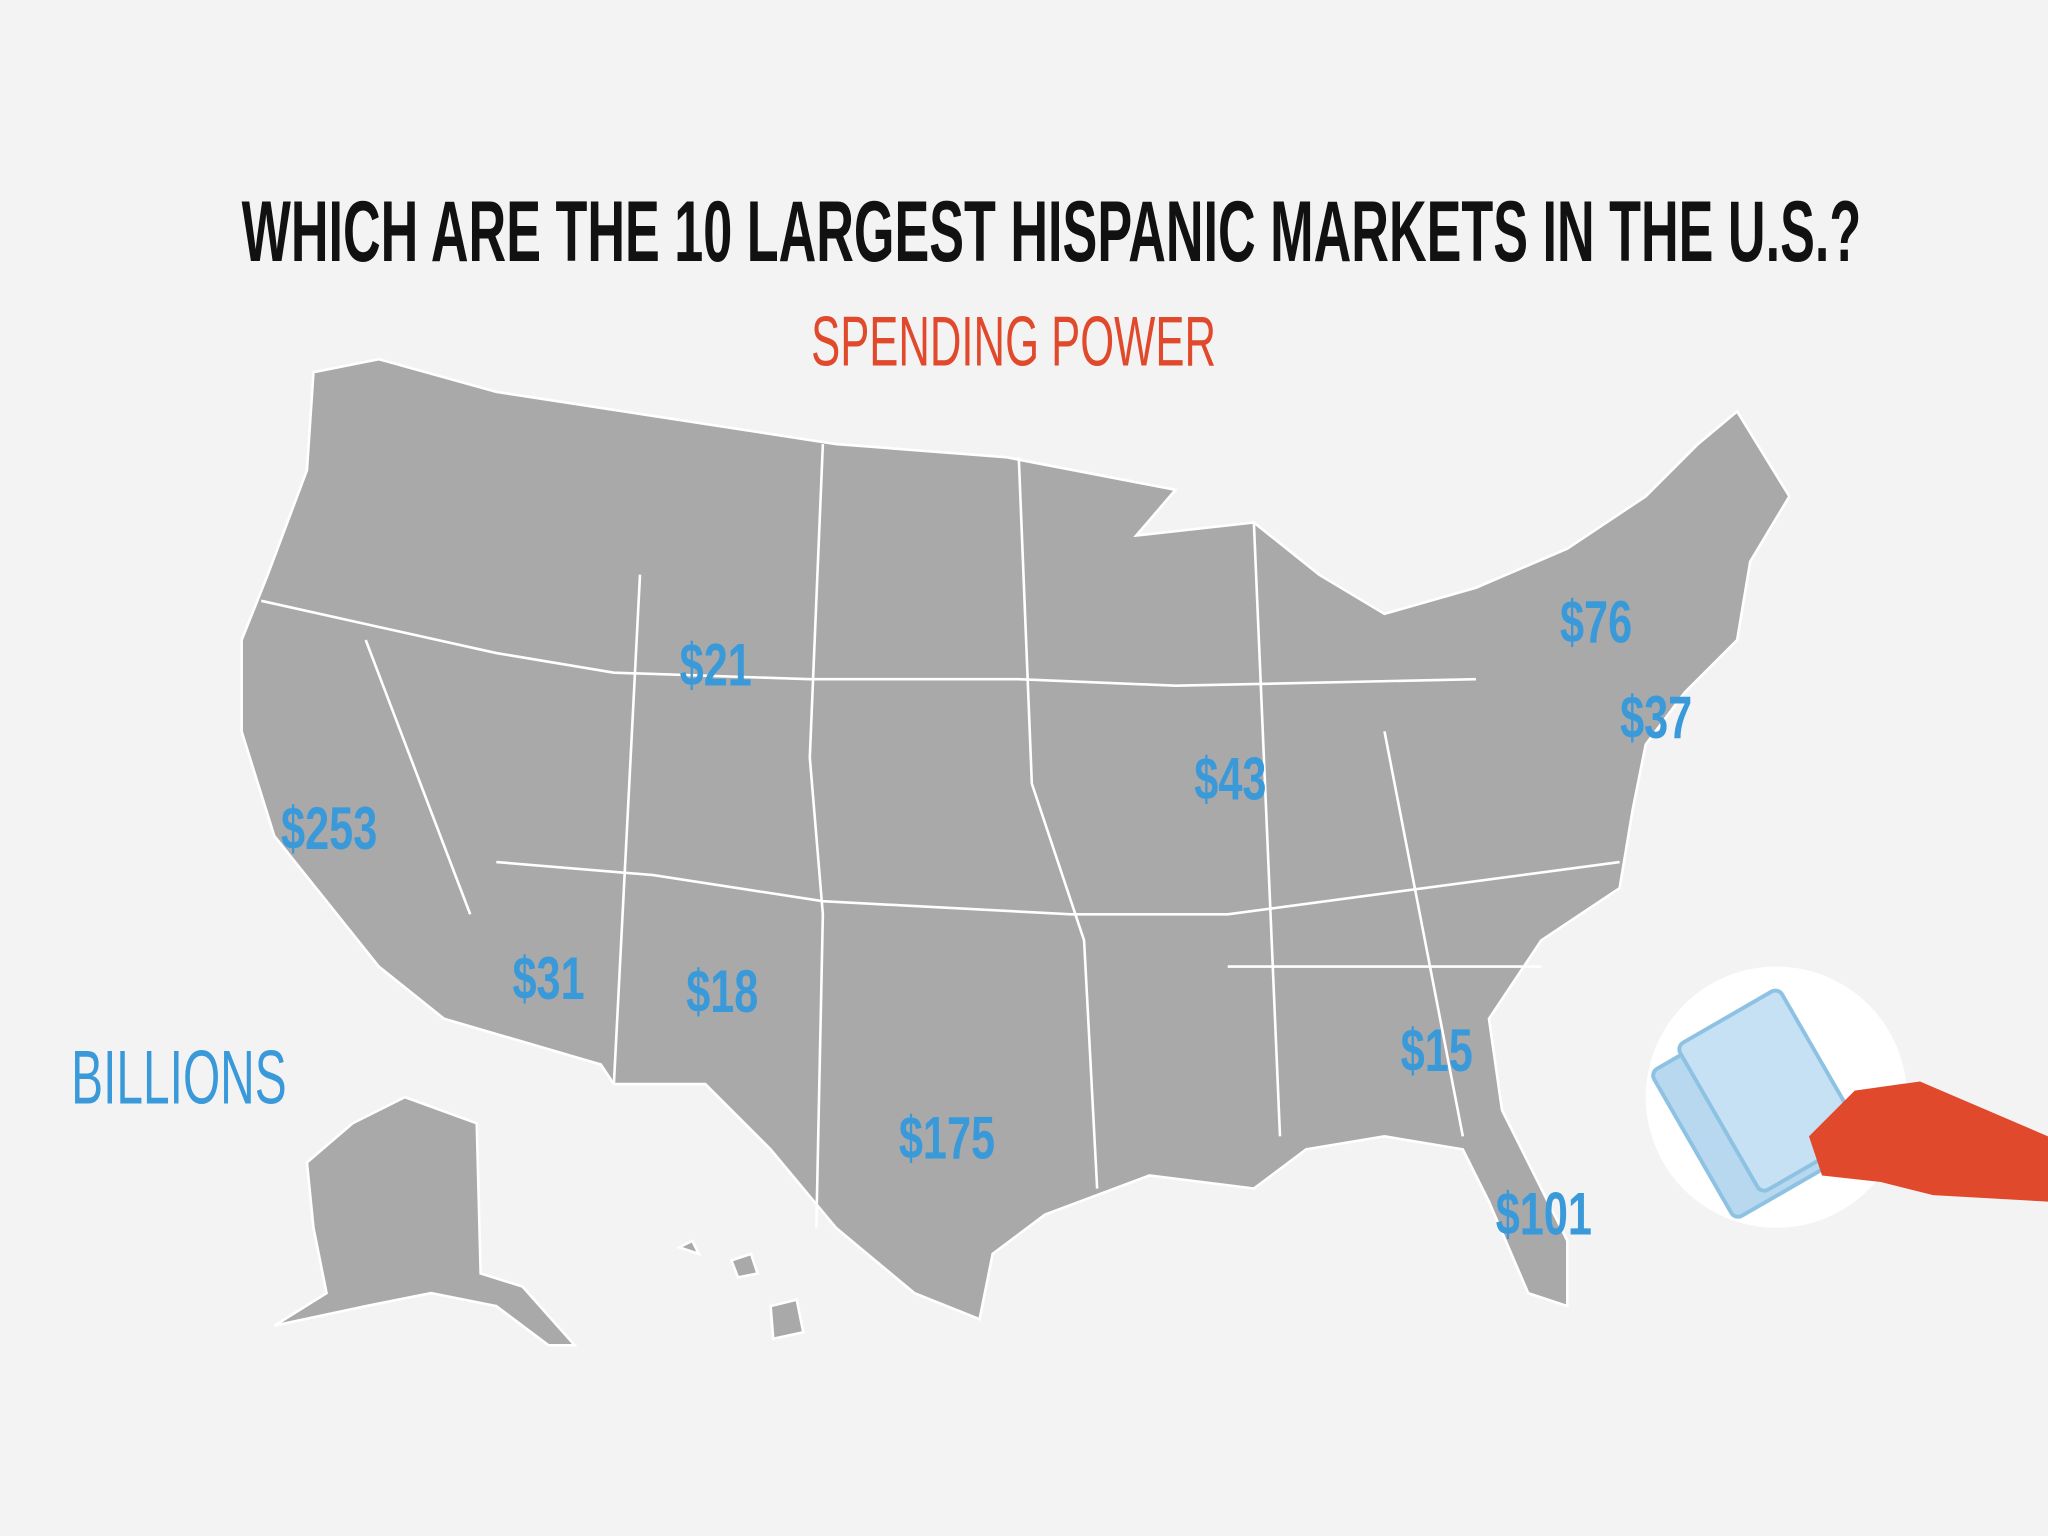 The image size is (2048, 1536). I want to click on subtitle: SPENDING POWER, so click(1013, 341).